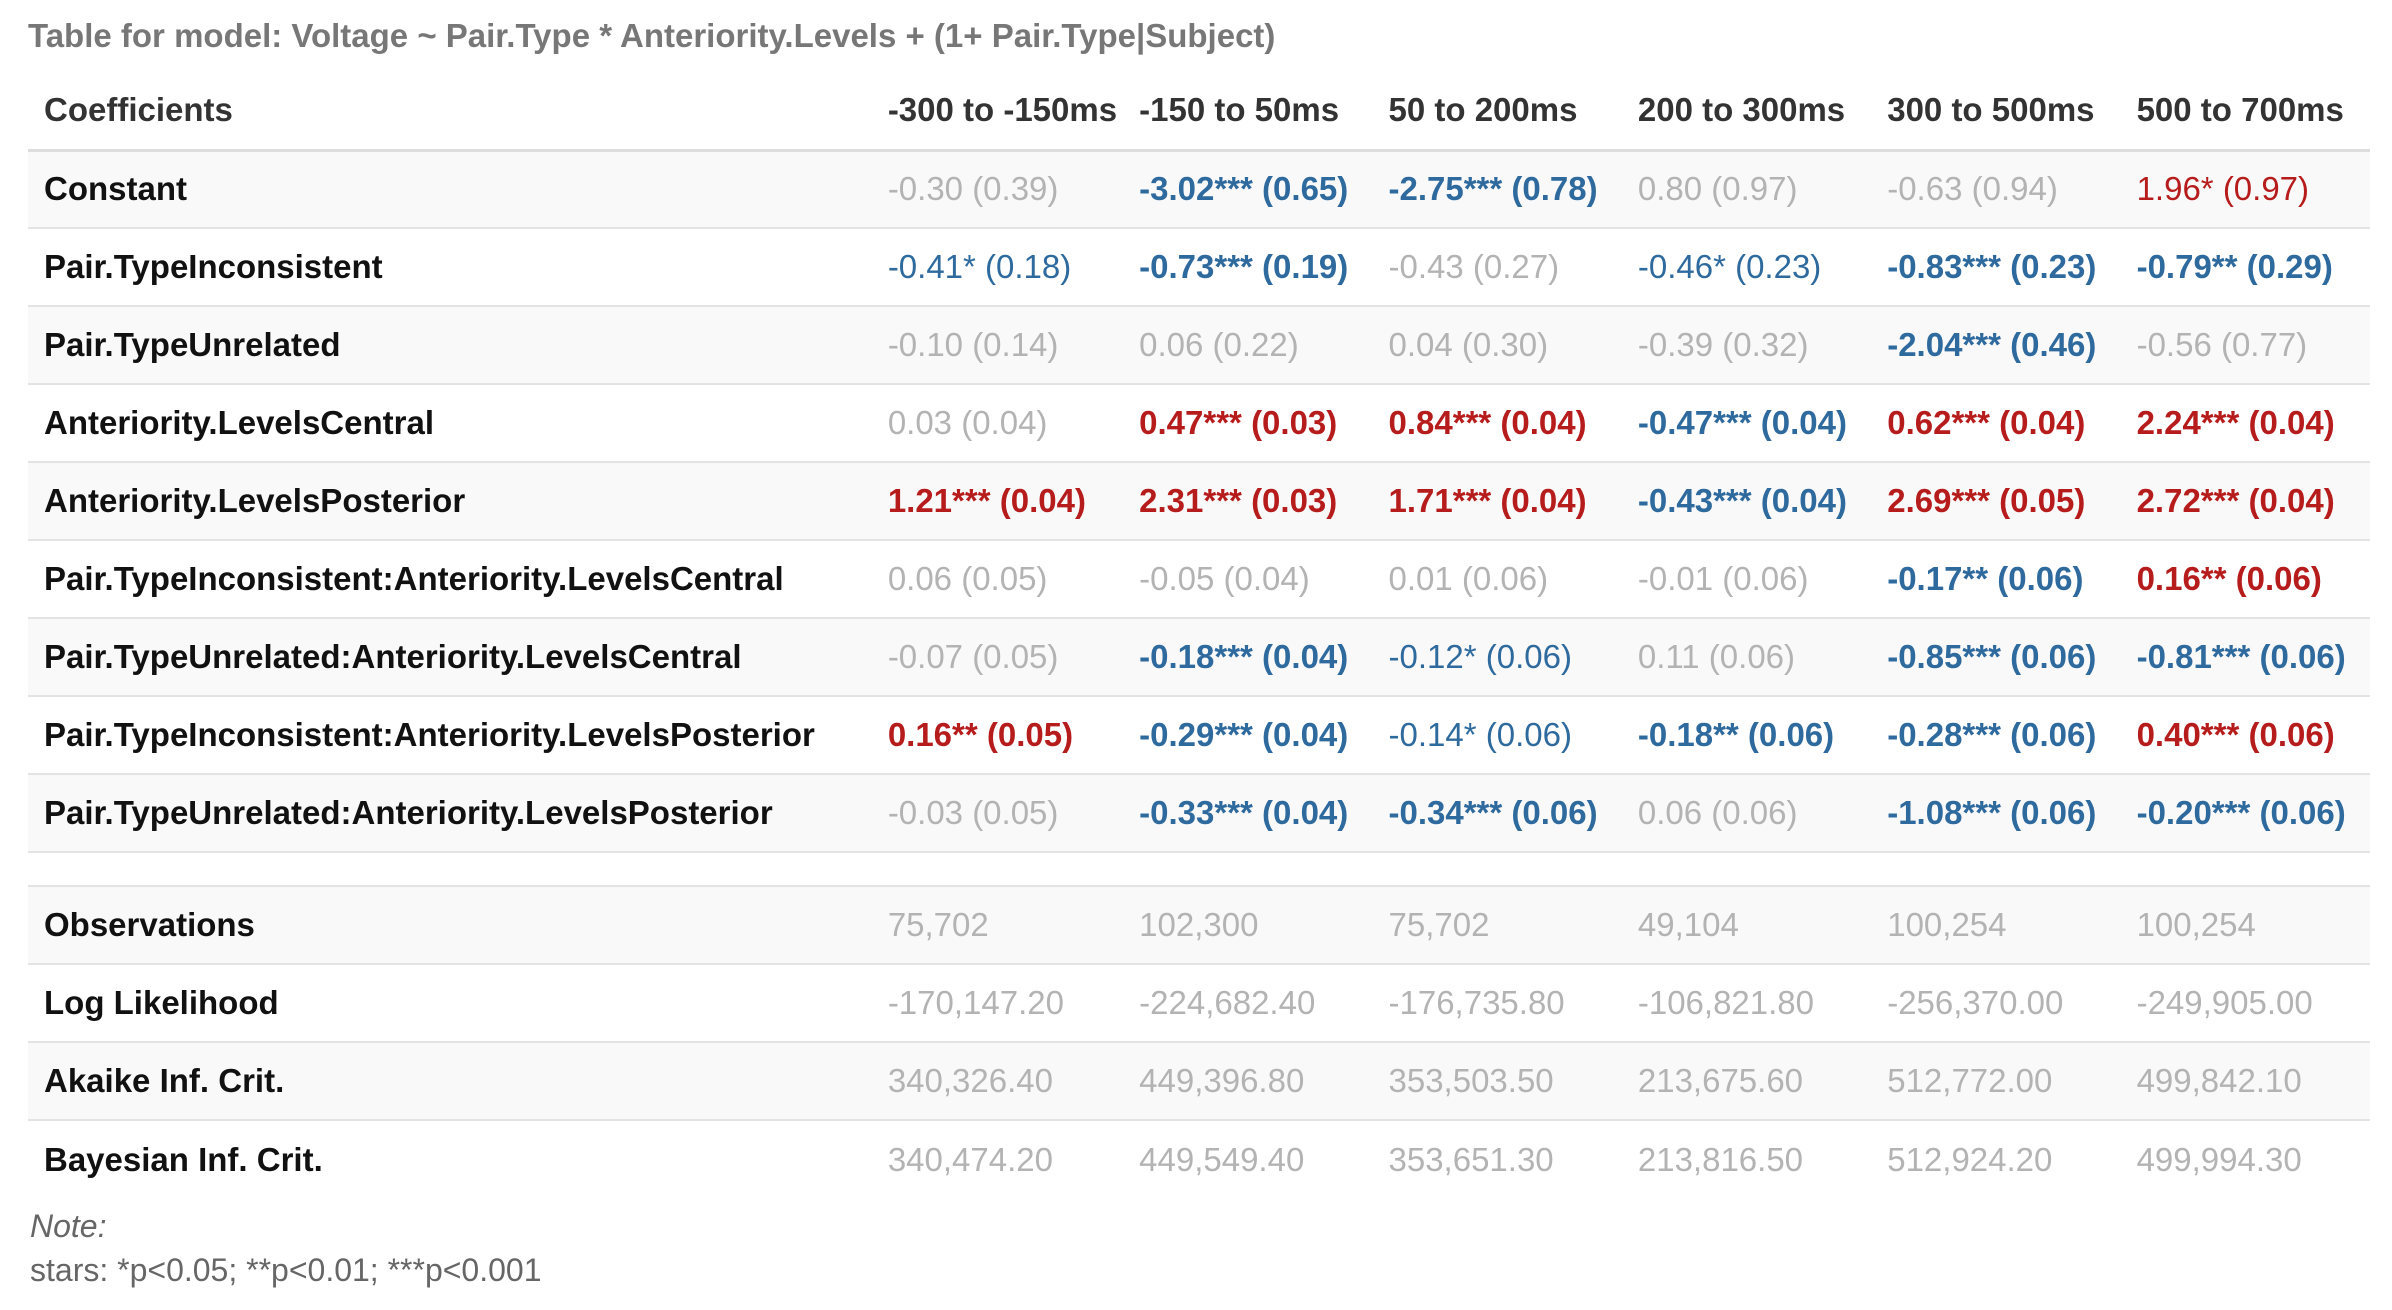 The height and width of the screenshot is (1310, 2392). What do you see at coordinates (1497, 657) in the screenshot?
I see `coefficient-estimate: -0.12* (0.06)` at bounding box center [1497, 657].